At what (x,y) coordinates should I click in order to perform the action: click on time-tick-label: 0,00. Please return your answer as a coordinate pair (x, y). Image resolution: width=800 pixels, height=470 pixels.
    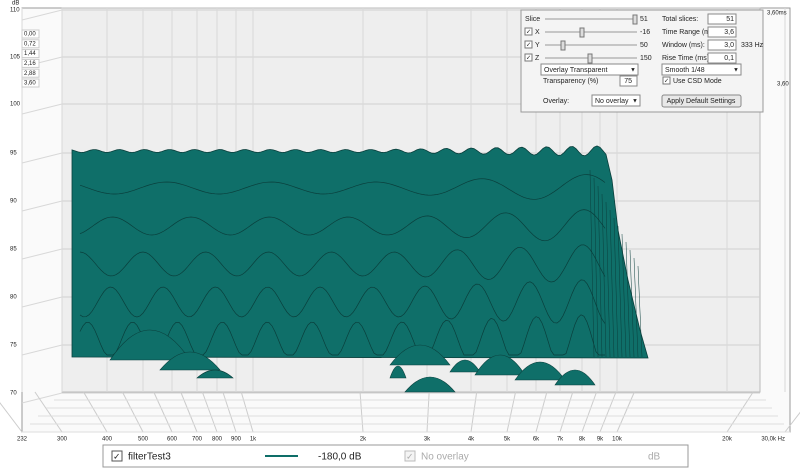
    Looking at the image, I should click on (30, 35).